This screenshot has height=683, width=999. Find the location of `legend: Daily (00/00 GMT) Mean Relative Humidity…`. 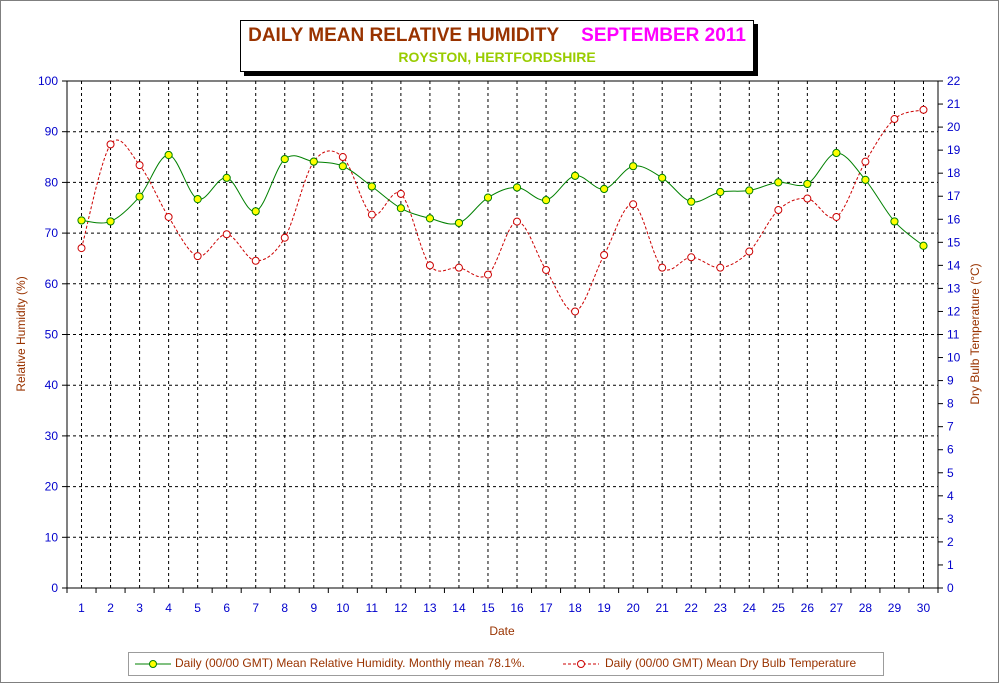

legend: Daily (00/00 GMT) Mean Relative Humidity… is located at coordinates (506, 664).